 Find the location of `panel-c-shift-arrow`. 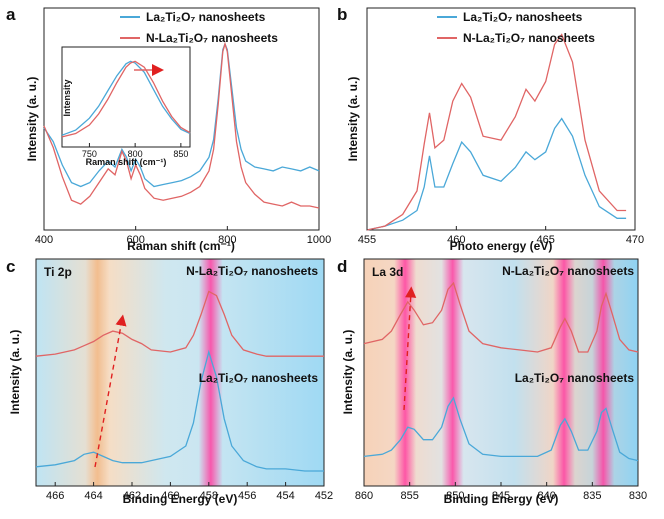

panel-c-shift-arrow is located at coordinates (110, 391).